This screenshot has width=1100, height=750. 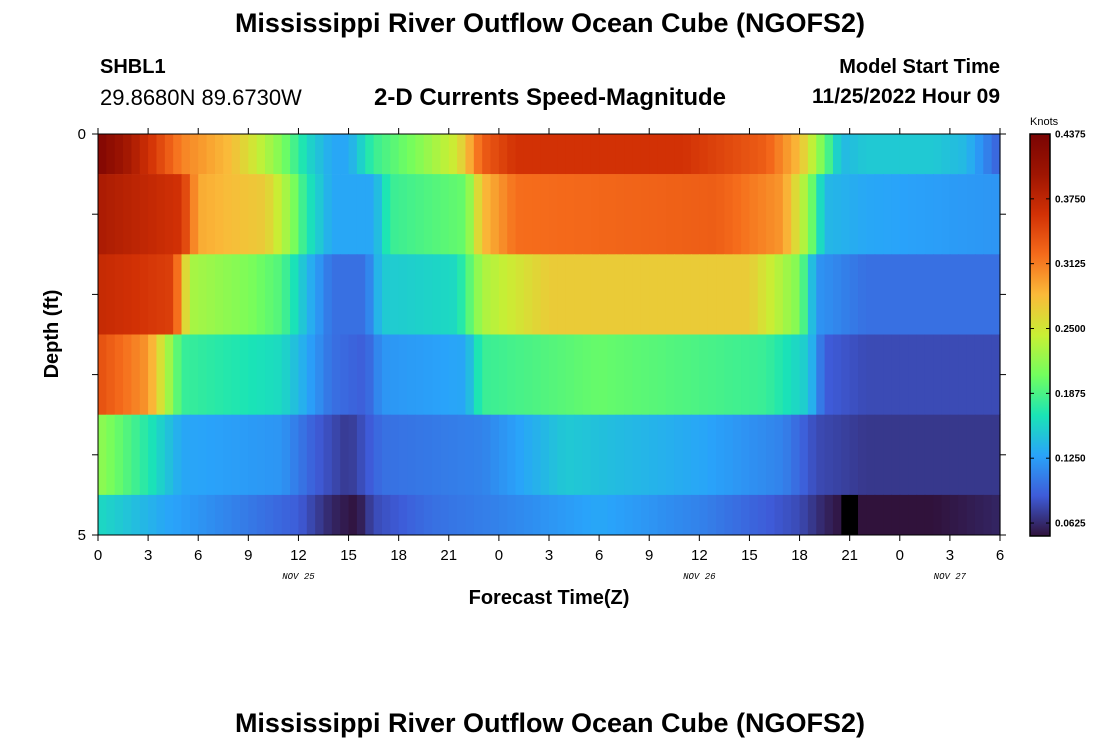 I want to click on x-tick-label: 3, so click(x=148, y=555).